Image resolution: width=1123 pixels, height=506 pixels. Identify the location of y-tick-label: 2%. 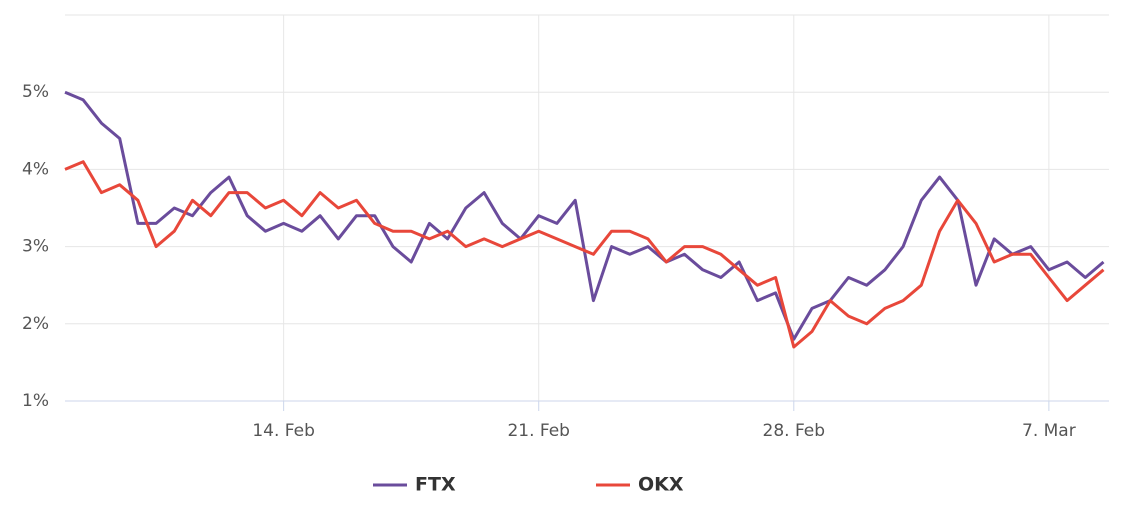
(35, 324).